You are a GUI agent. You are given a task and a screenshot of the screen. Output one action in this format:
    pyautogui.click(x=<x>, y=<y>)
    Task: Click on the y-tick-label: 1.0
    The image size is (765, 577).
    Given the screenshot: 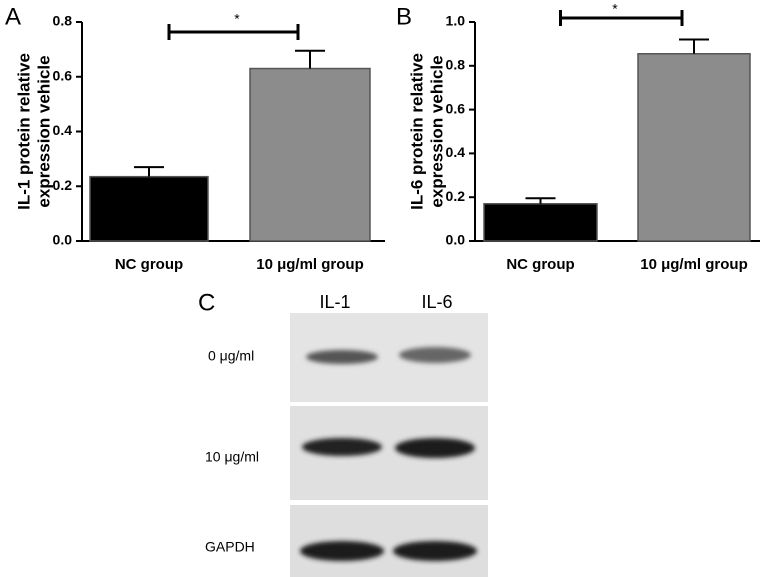 What is the action you would take?
    pyautogui.click(x=456, y=21)
    